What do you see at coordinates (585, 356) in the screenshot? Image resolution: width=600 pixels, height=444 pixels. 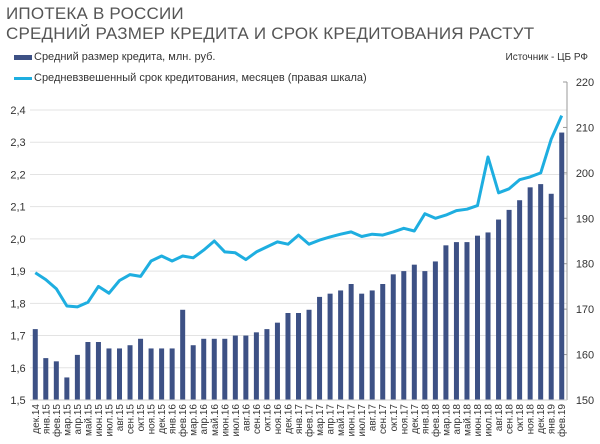 I see `y-right-tick-label: 160` at bounding box center [585, 356].